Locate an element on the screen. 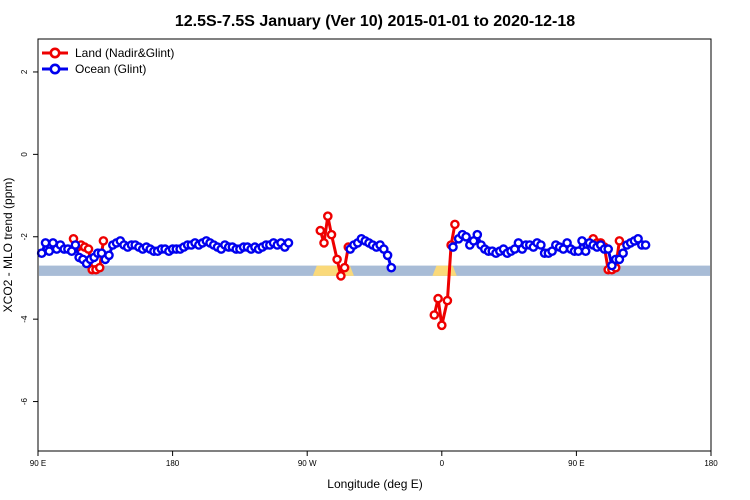  y-axis-label: XCO2 - MLO trend (ppm) is located at coordinates (8, 245).